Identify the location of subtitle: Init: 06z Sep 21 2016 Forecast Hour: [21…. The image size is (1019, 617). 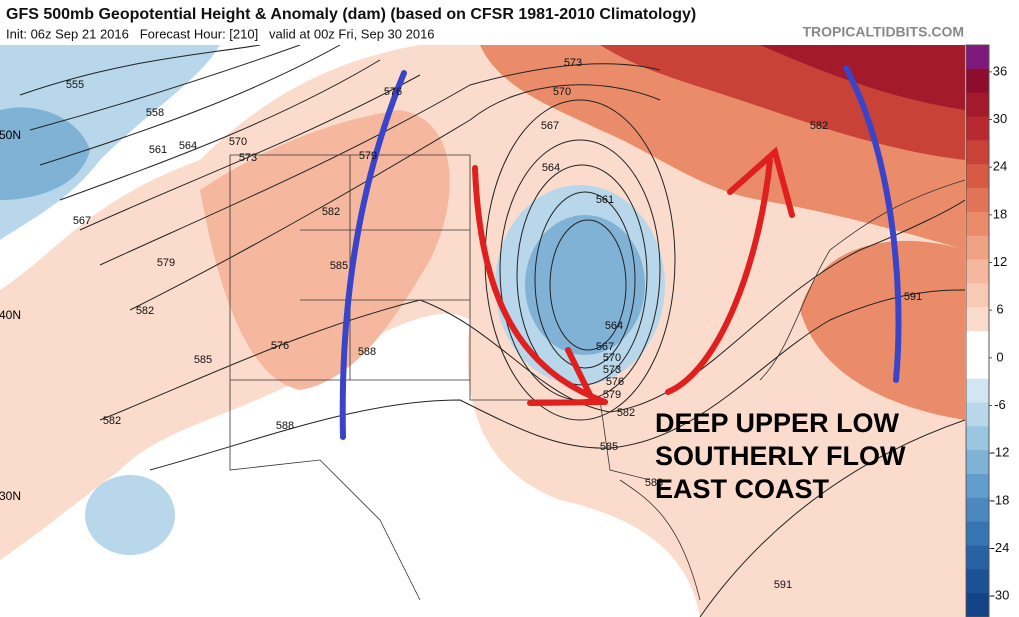
(220, 33).